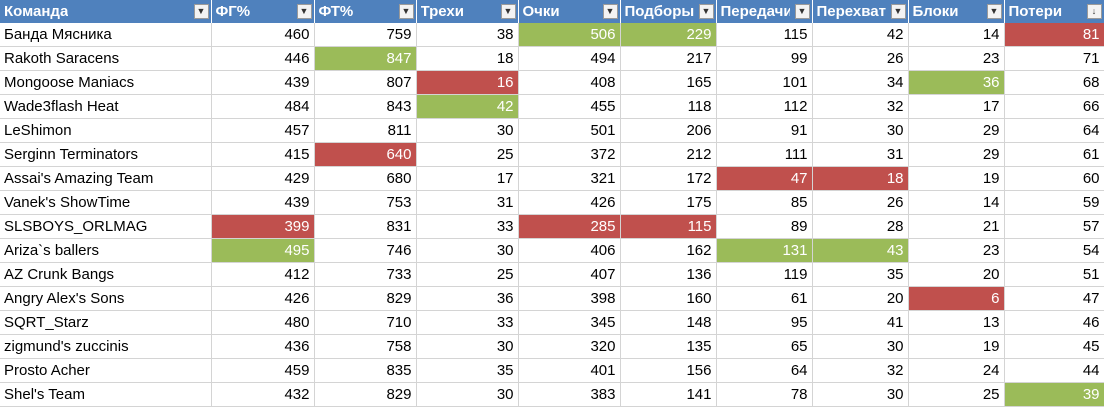 This screenshot has height=407, width=1104. I want to click on column-header-6: Передачи ▼, so click(764, 11).